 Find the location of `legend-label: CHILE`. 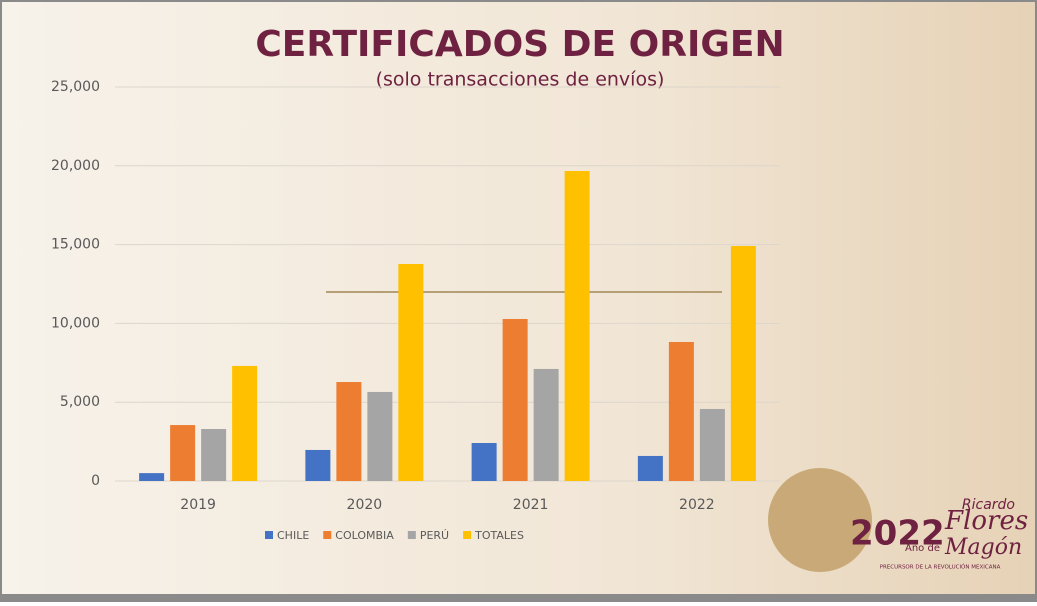

legend-label: CHILE is located at coordinates (293, 535).